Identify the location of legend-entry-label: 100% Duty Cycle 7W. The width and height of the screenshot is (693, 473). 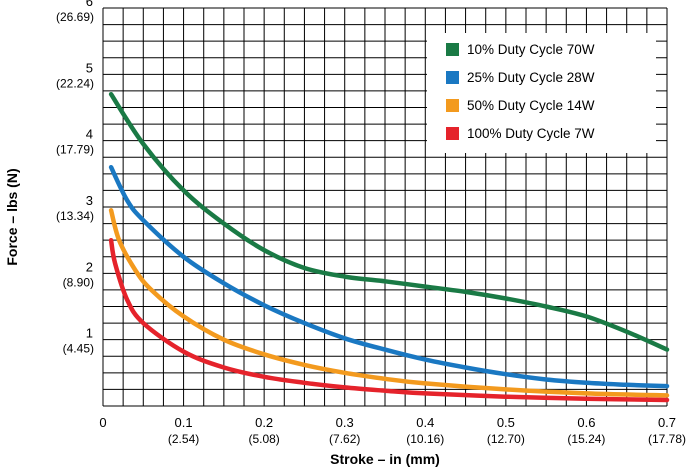
(531, 133).